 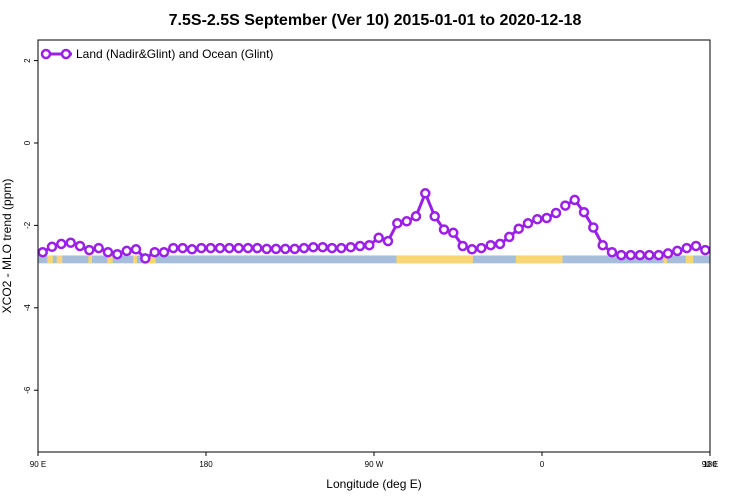 I want to click on y-axis-ticks: 2 0 -2 -4 -6, so click(x=30, y=226).